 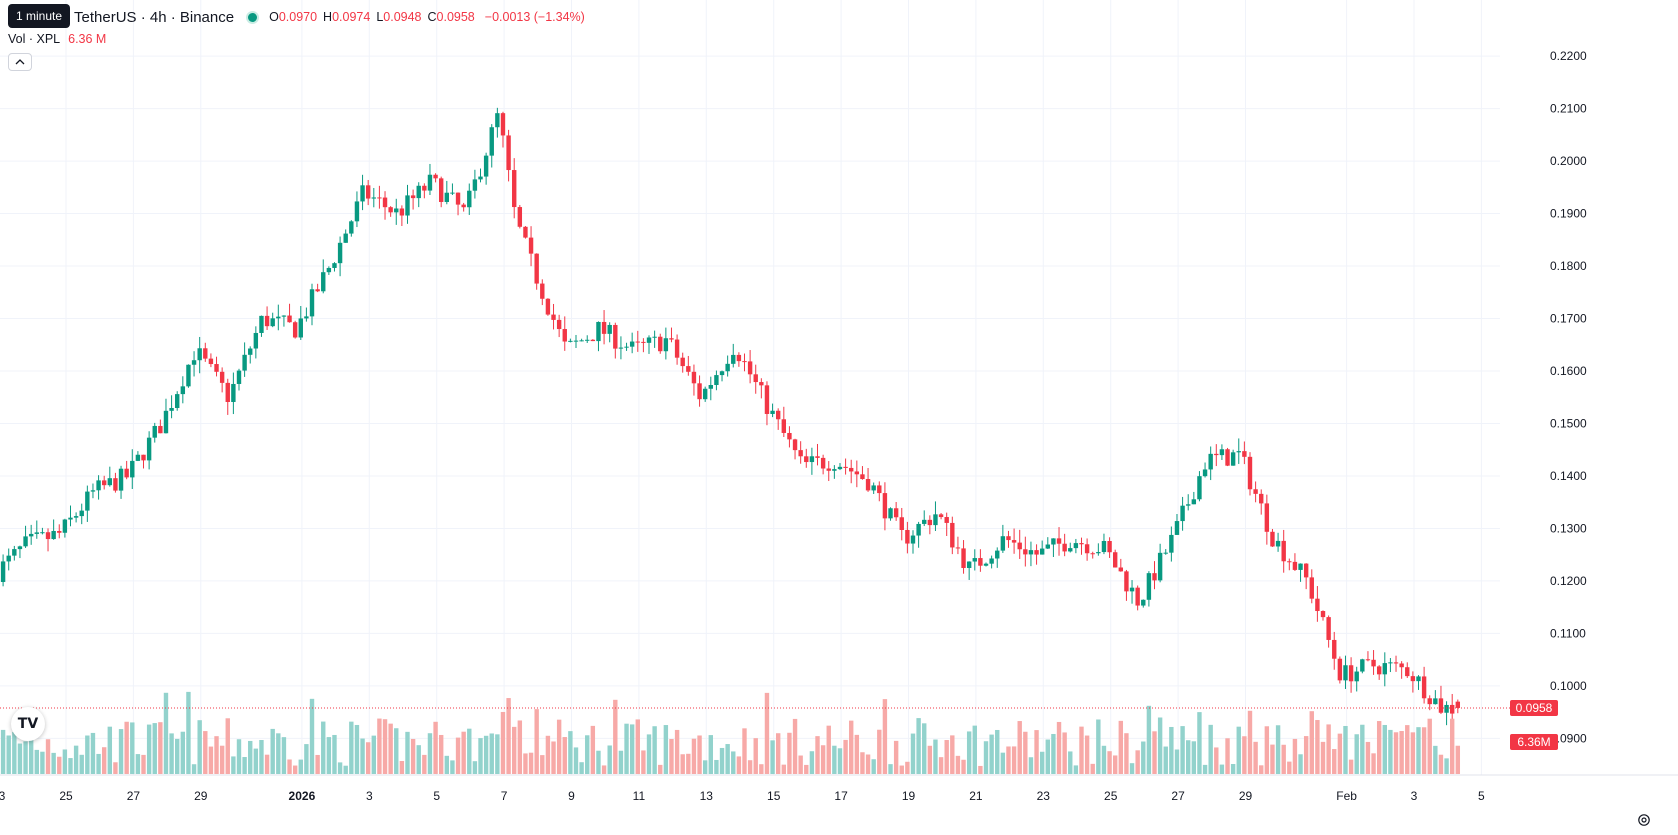 I want to click on ohlc-low: L0.0948, so click(x=399, y=17).